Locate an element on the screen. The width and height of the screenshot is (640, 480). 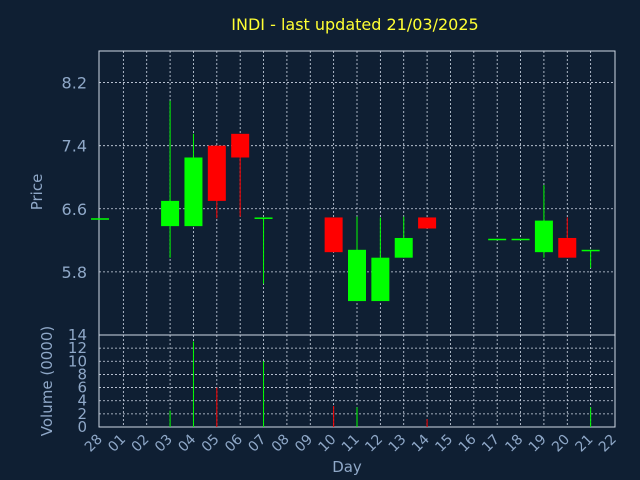
day-tick-label: 06 is located at coordinates (234, 443).